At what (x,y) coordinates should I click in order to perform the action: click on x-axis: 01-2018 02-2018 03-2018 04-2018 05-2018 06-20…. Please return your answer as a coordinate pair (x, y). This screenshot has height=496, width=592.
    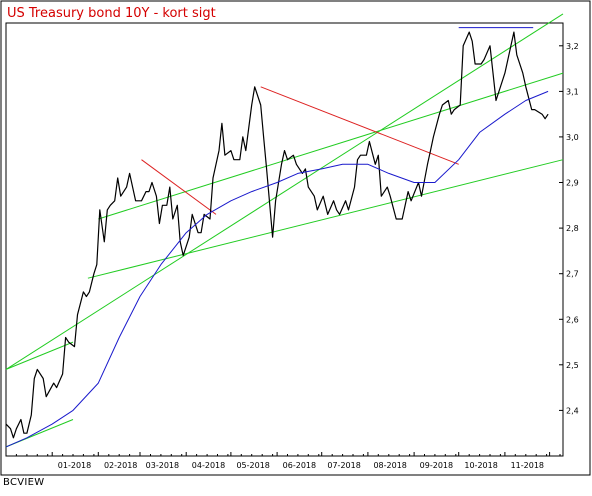
    Looking at the image, I should click on (283, 461).